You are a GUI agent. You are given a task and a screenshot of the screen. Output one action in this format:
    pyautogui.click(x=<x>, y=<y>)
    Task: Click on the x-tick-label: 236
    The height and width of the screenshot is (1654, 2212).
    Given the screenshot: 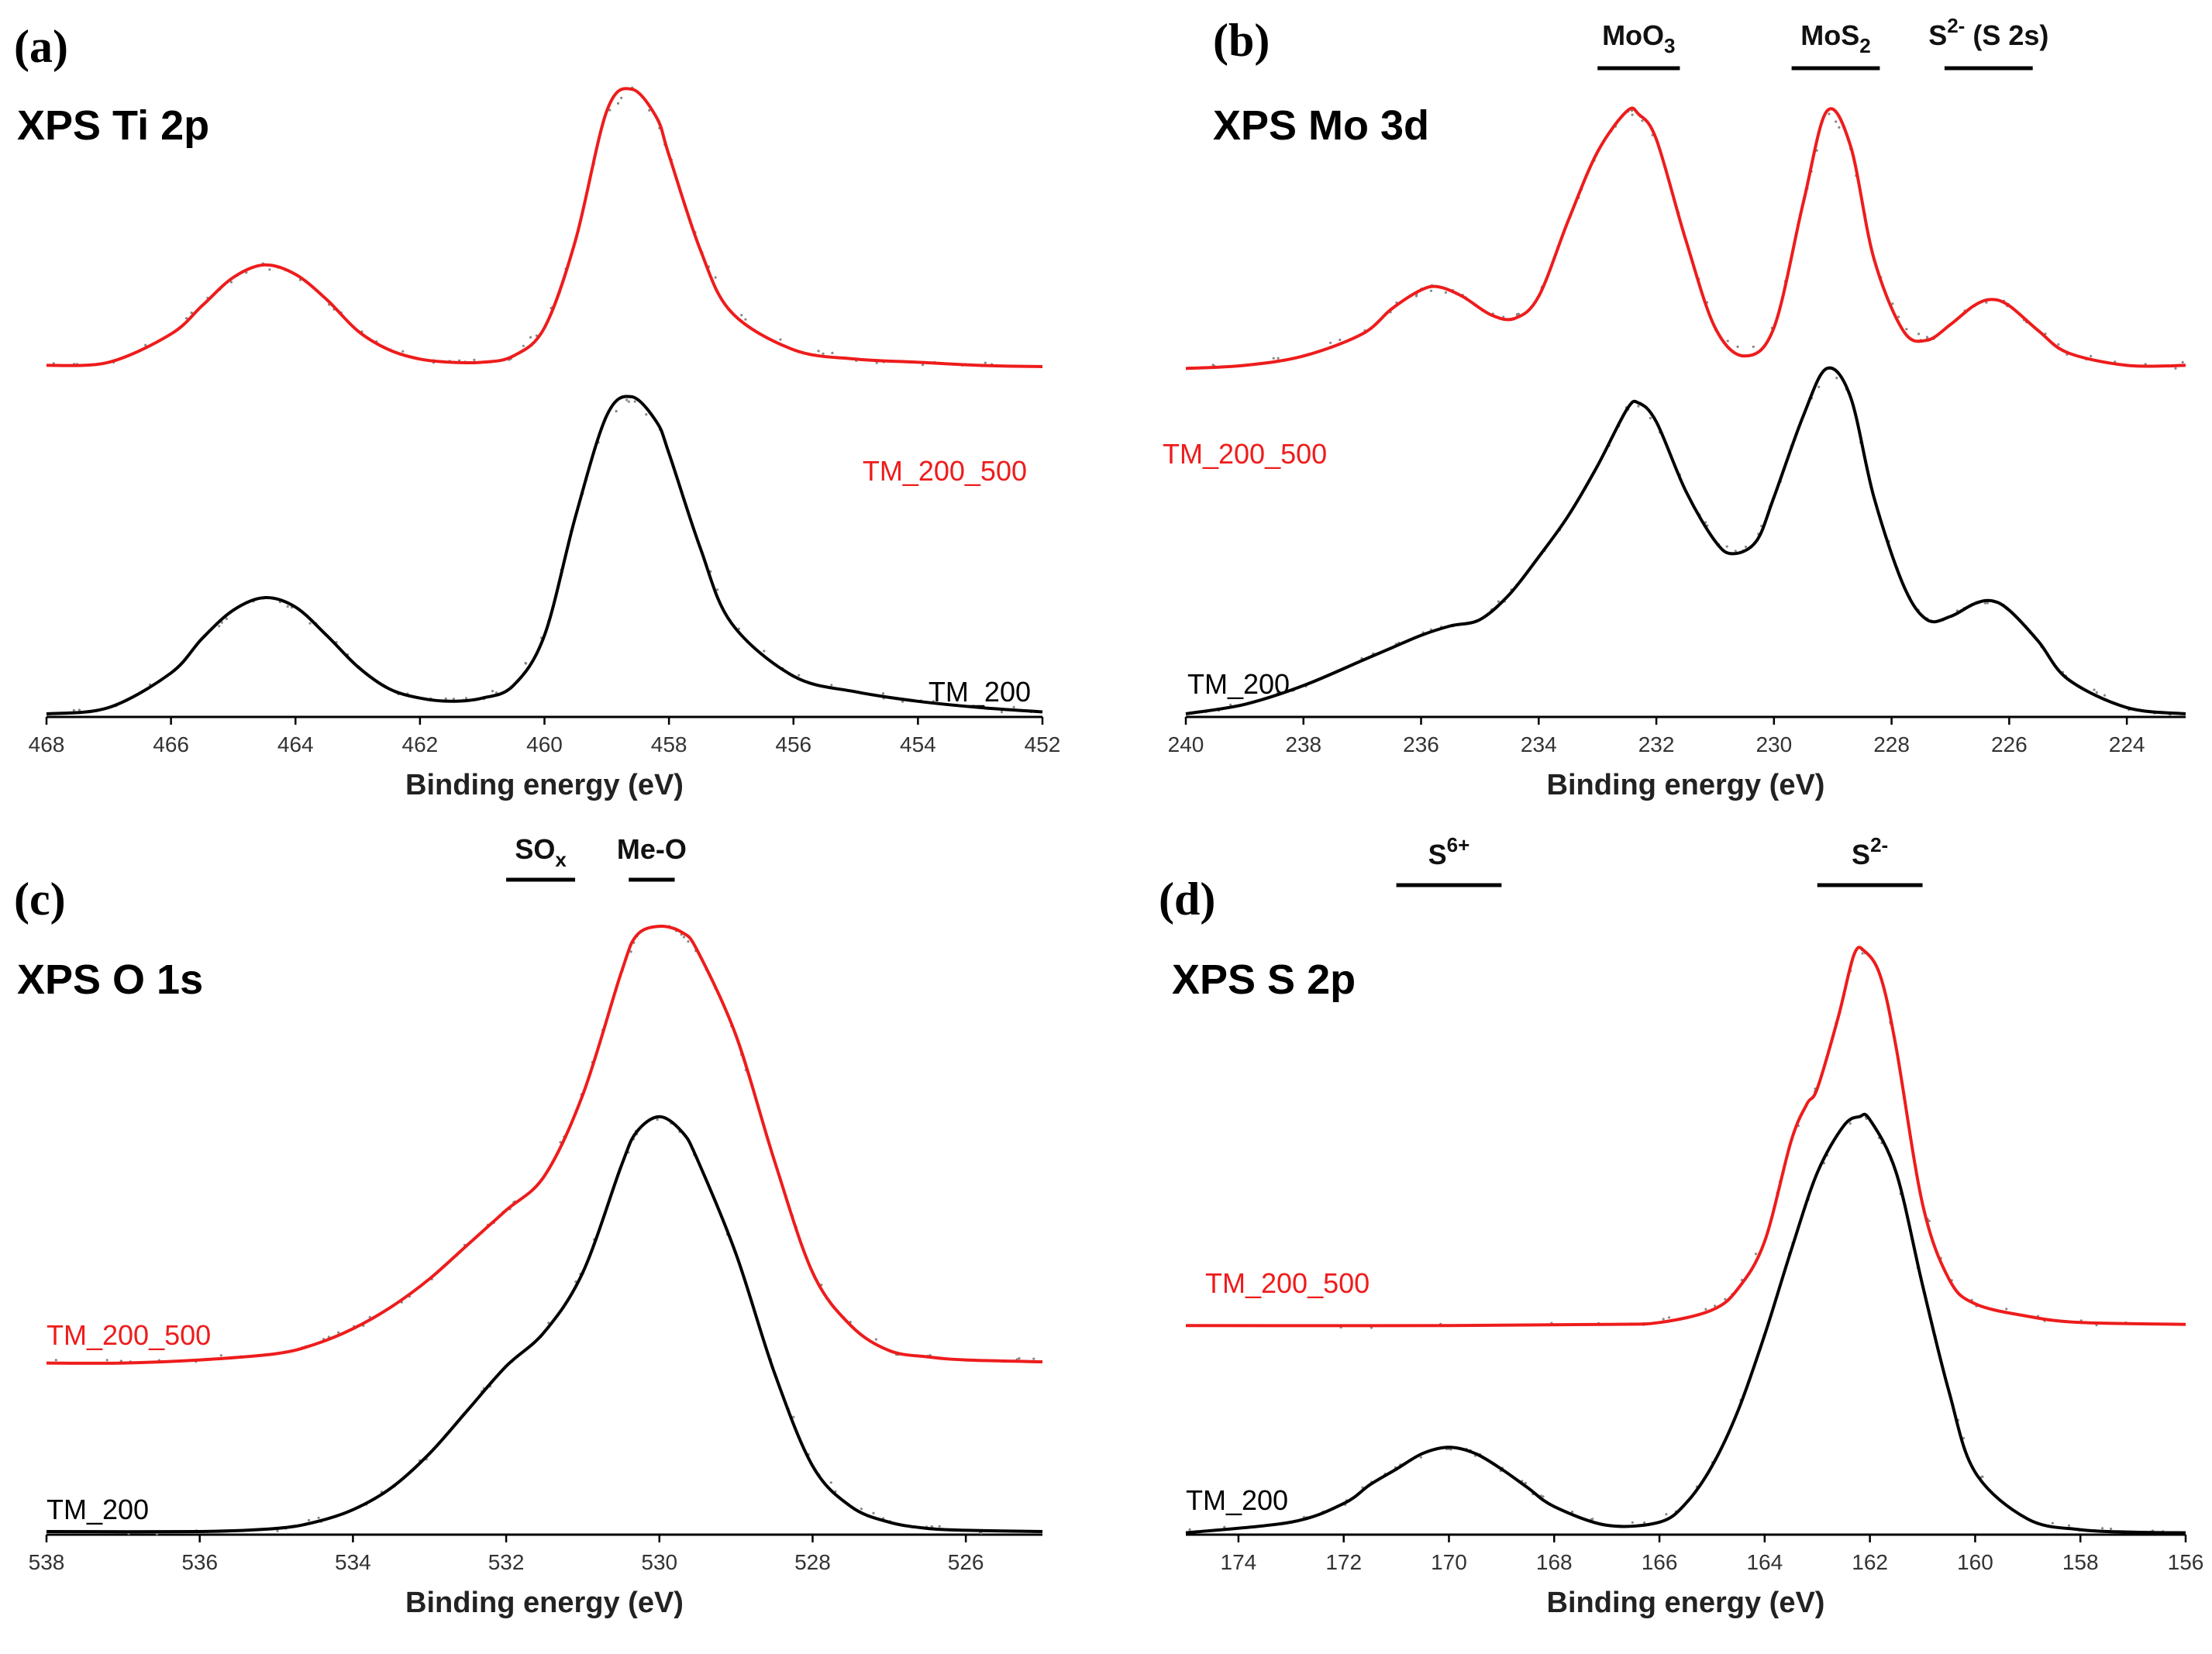 What is the action you would take?
    pyautogui.click(x=1421, y=744)
    